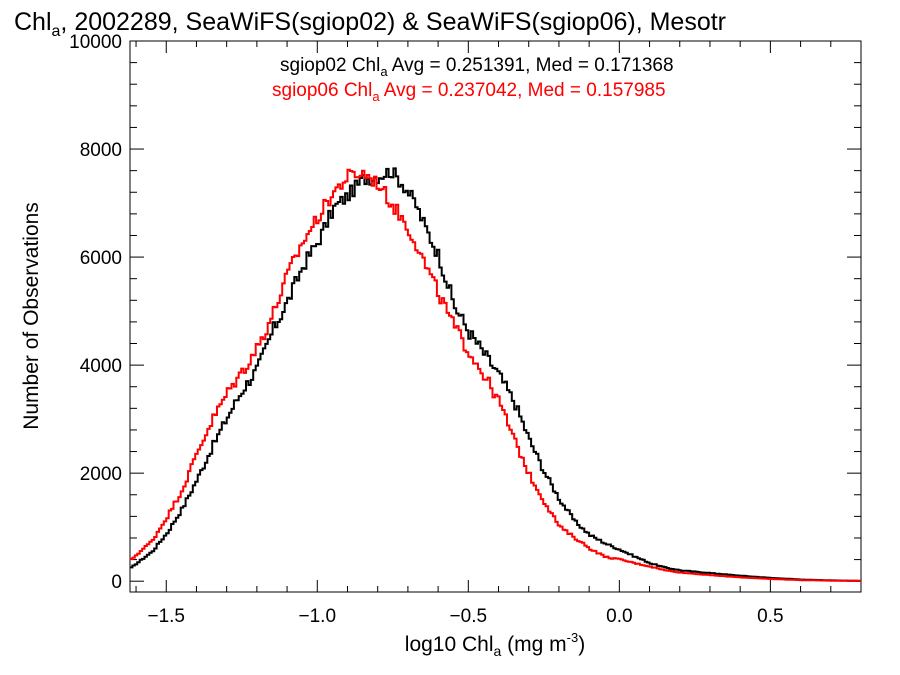  I want to click on x-axis-label-superscript: -3, so click(573, 637).